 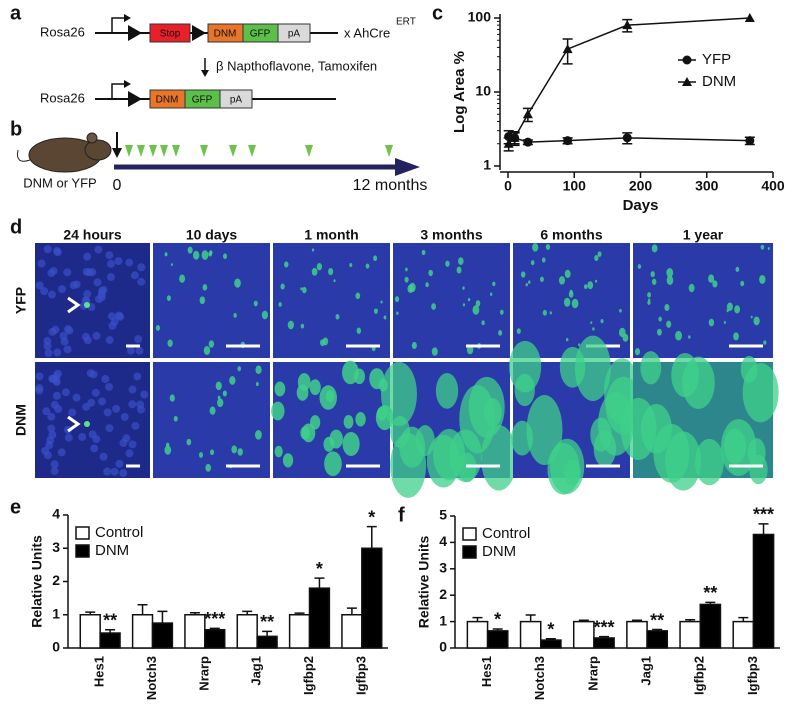 I want to click on box-pa, so click(x=236, y=99).